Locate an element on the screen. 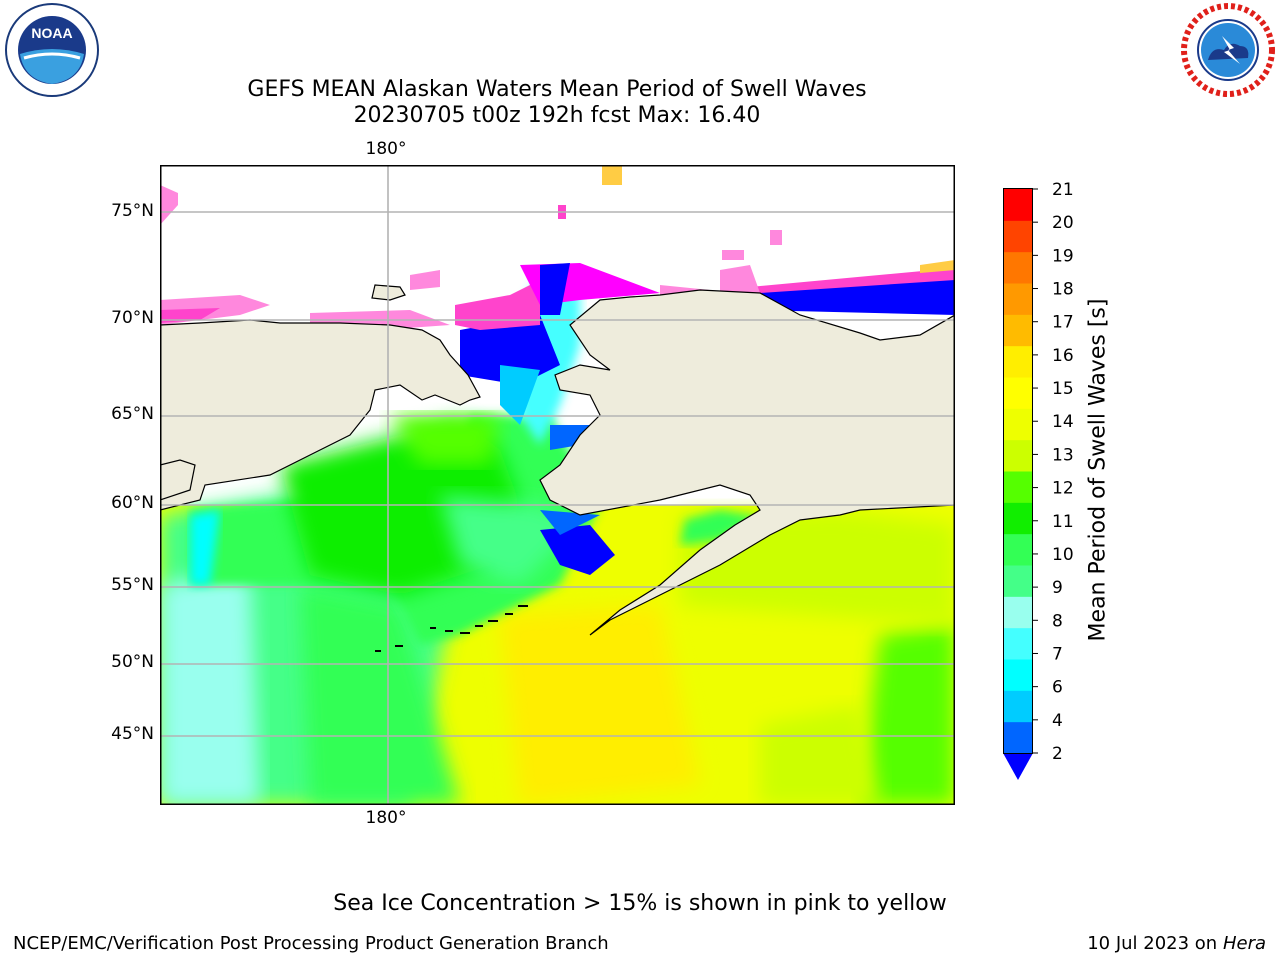 The width and height of the screenshot is (1280, 960). colorbar-tick-label: 17 is located at coordinates (1063, 323).